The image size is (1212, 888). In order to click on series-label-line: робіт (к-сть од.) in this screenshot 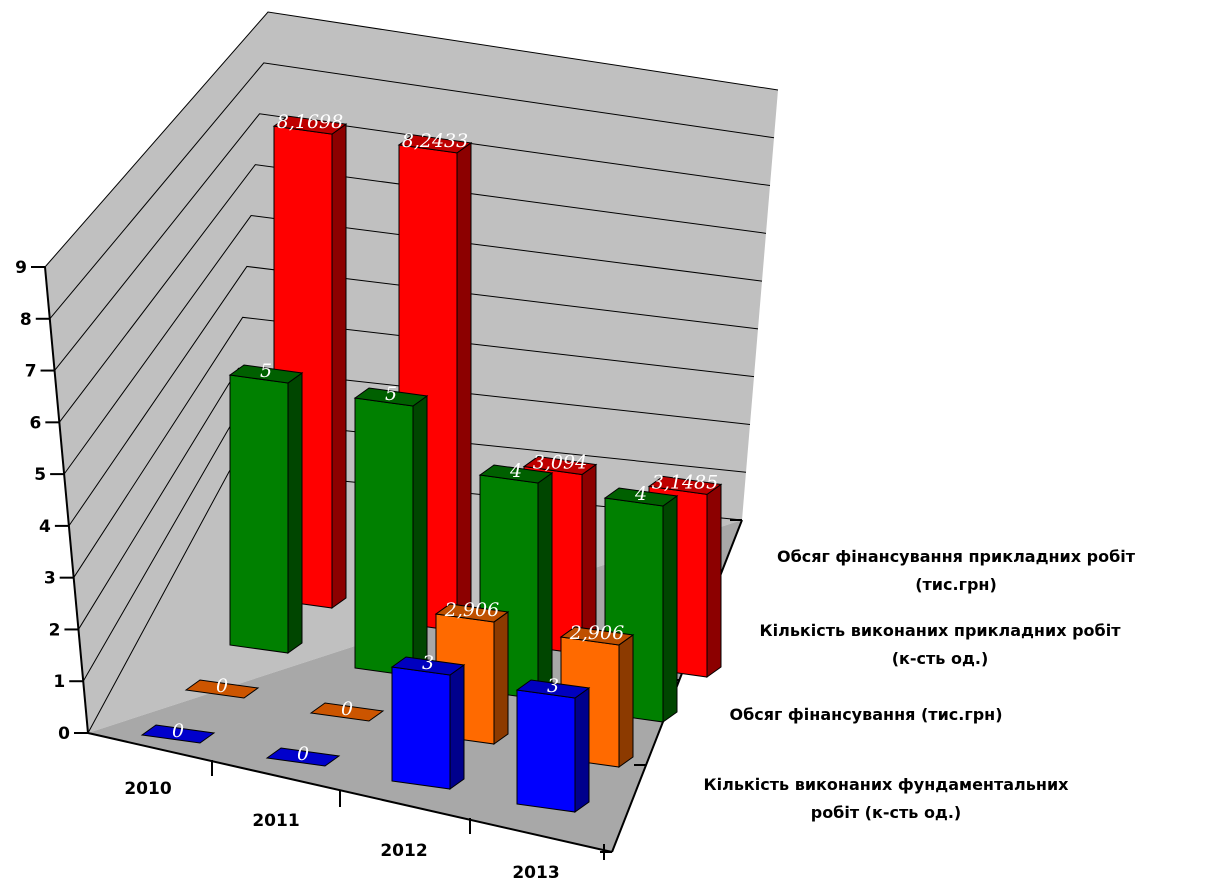, I will do `click(886, 812)`.